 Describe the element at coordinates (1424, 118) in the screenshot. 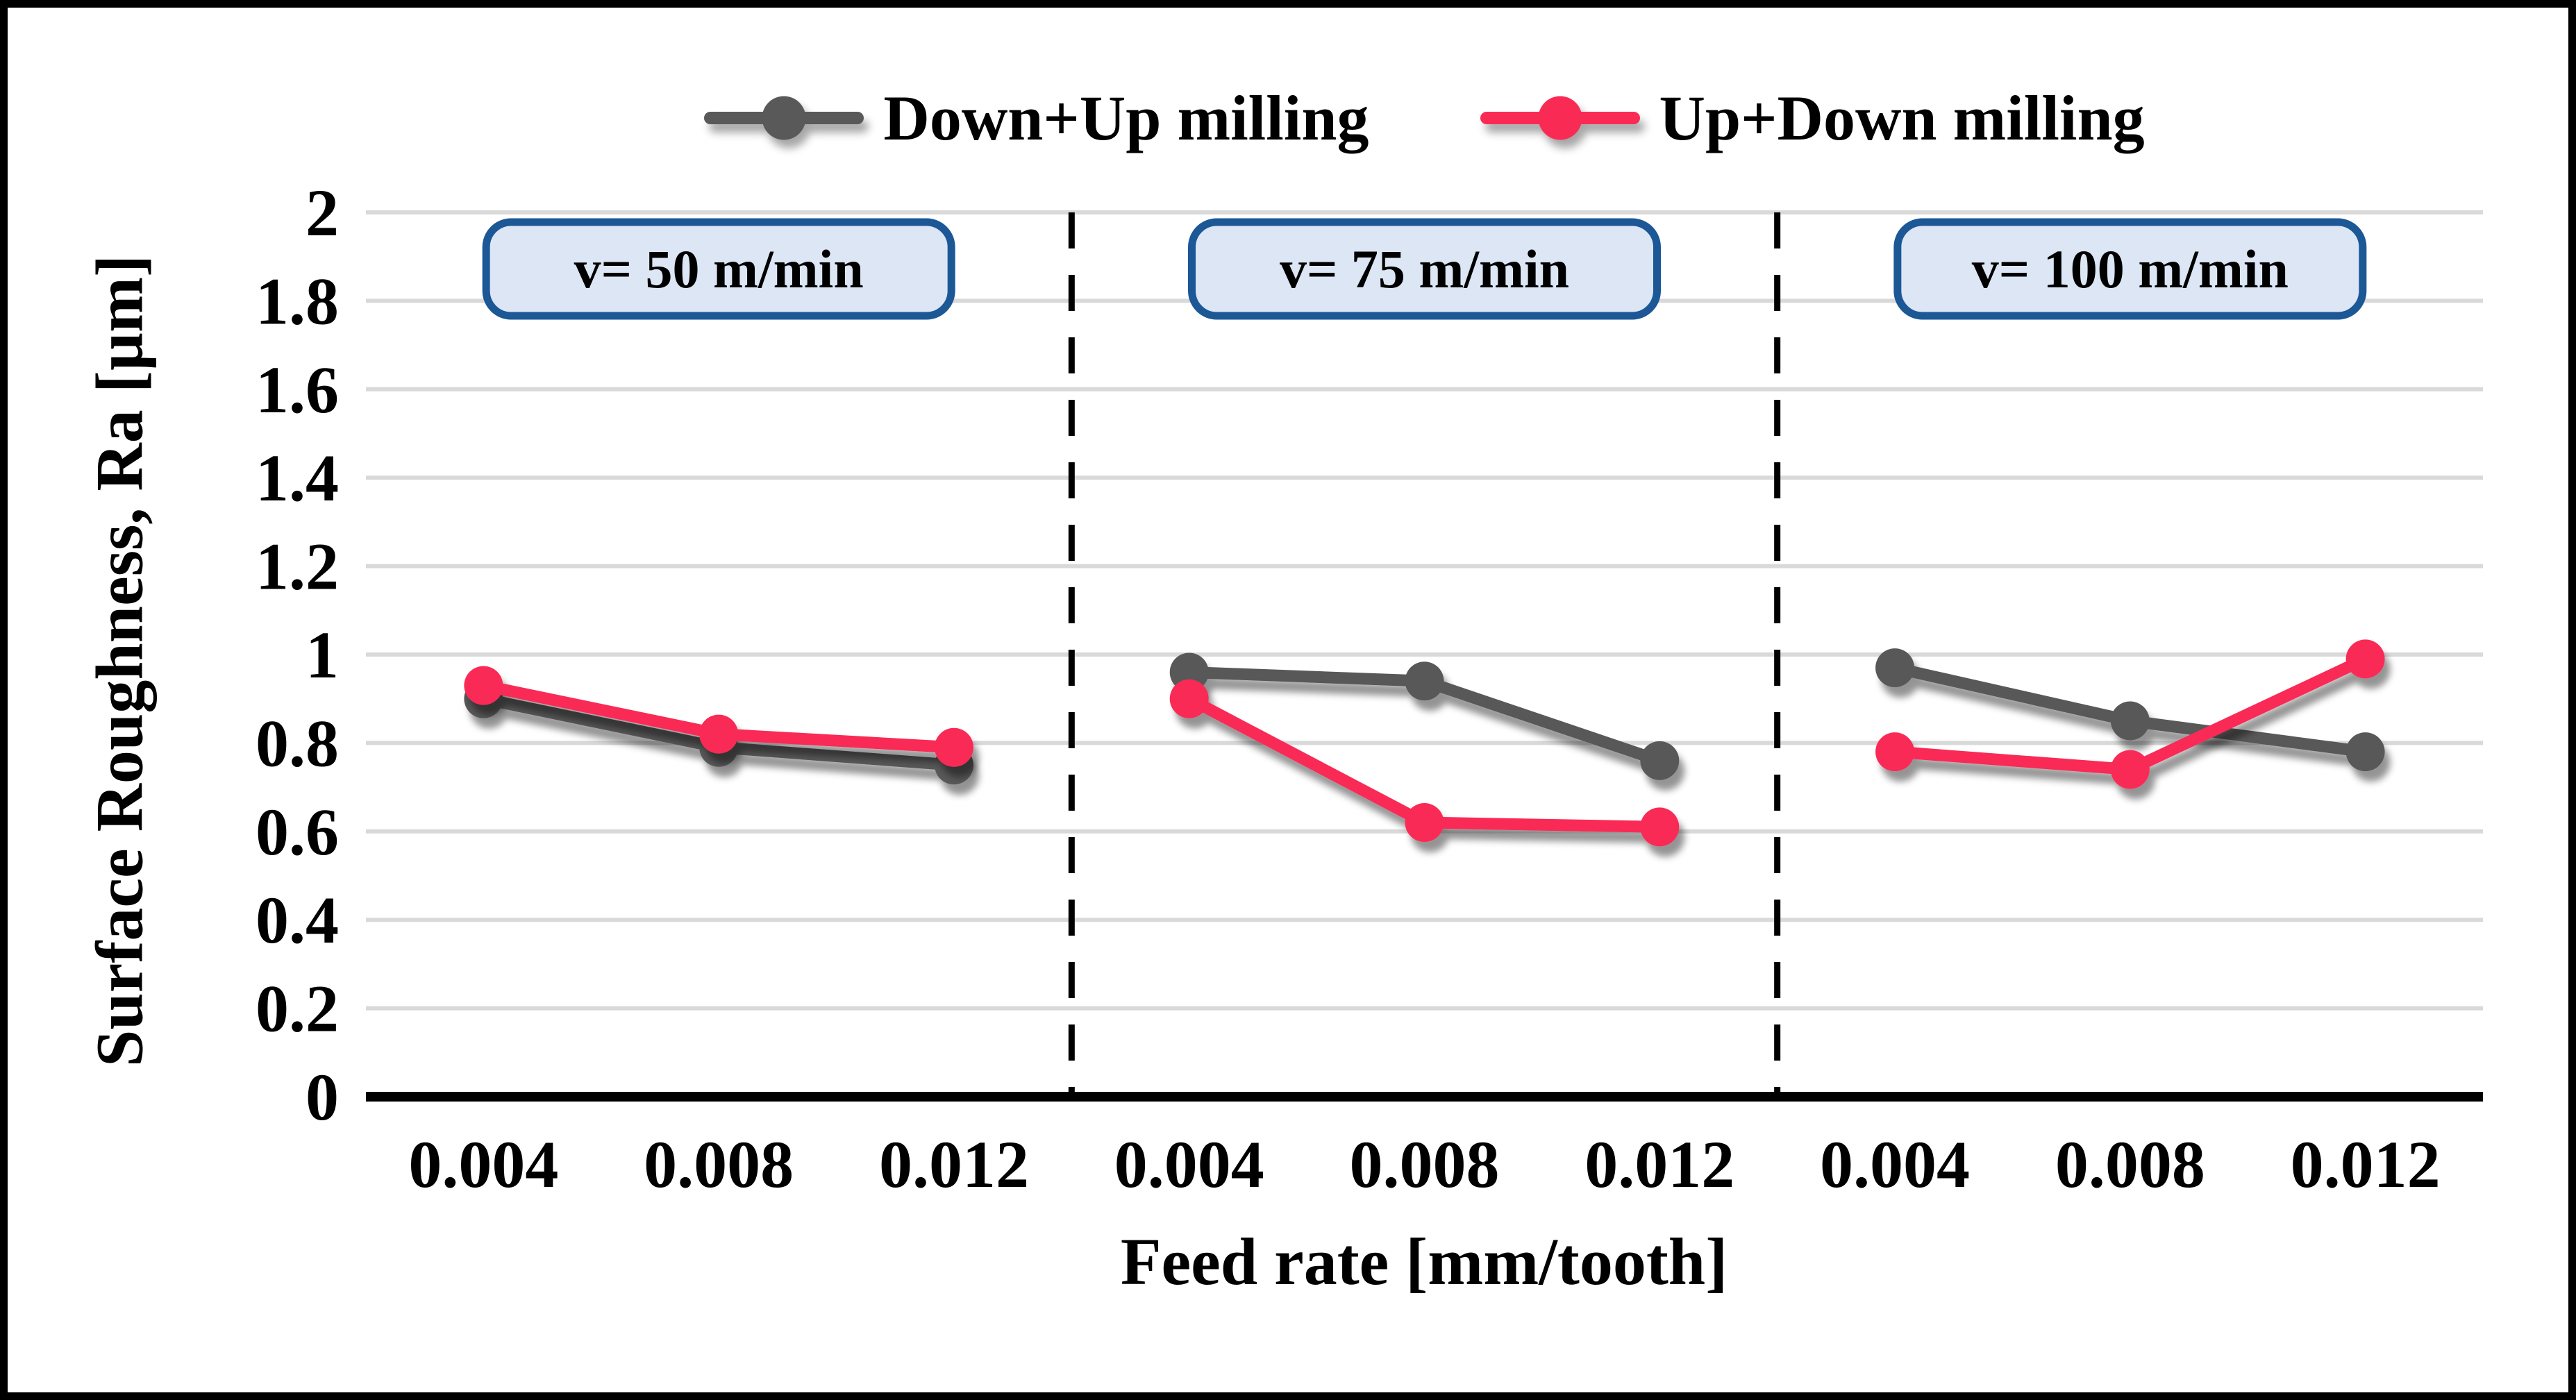

I see `legend: Down+Up milling Up+Down milling` at that location.